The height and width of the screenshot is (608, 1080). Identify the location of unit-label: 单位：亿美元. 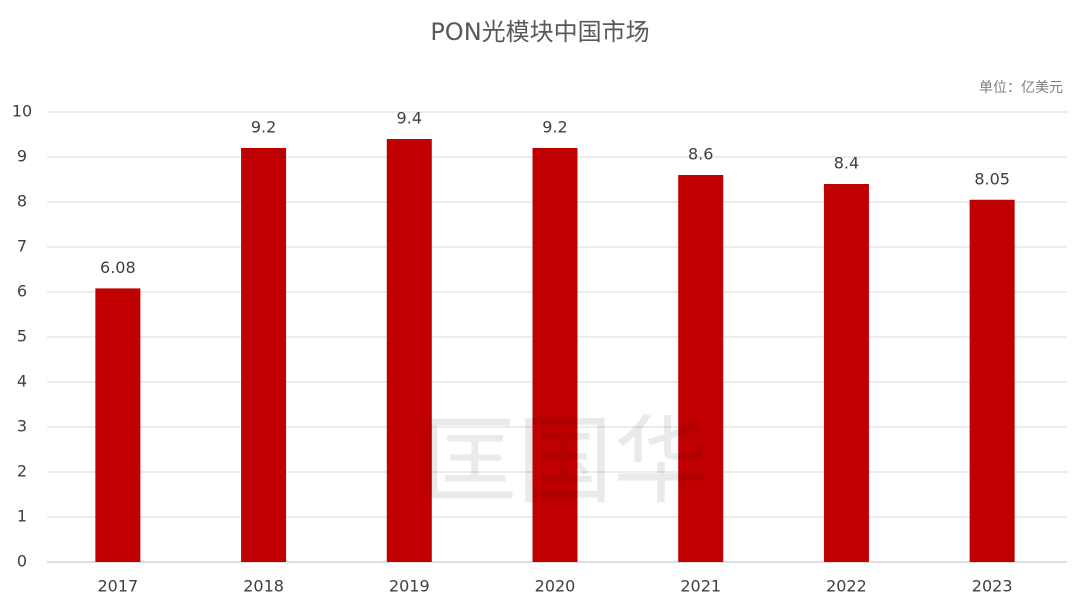
(1021, 88).